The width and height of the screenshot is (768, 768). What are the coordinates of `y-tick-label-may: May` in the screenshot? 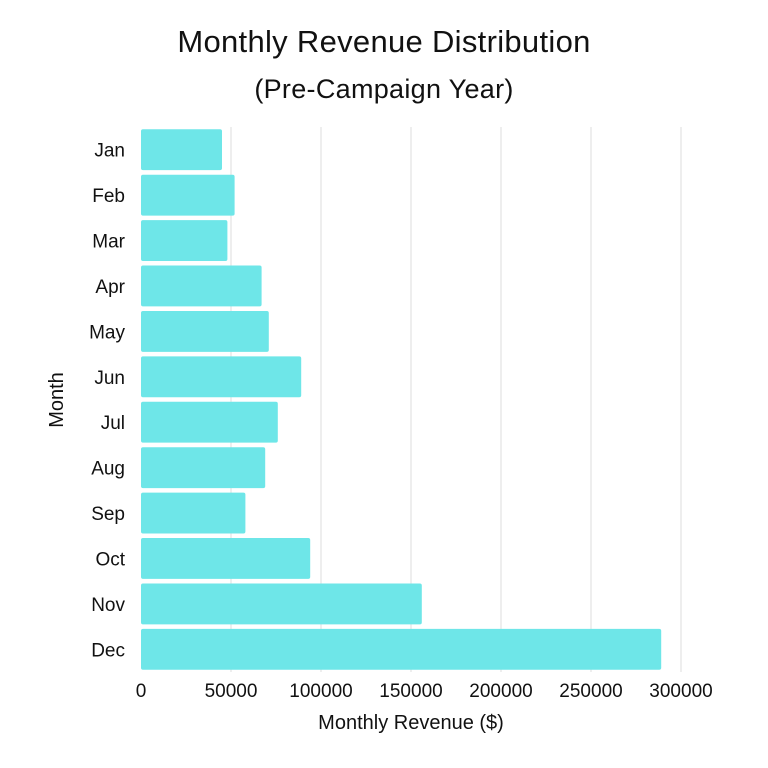 It's located at (107, 332).